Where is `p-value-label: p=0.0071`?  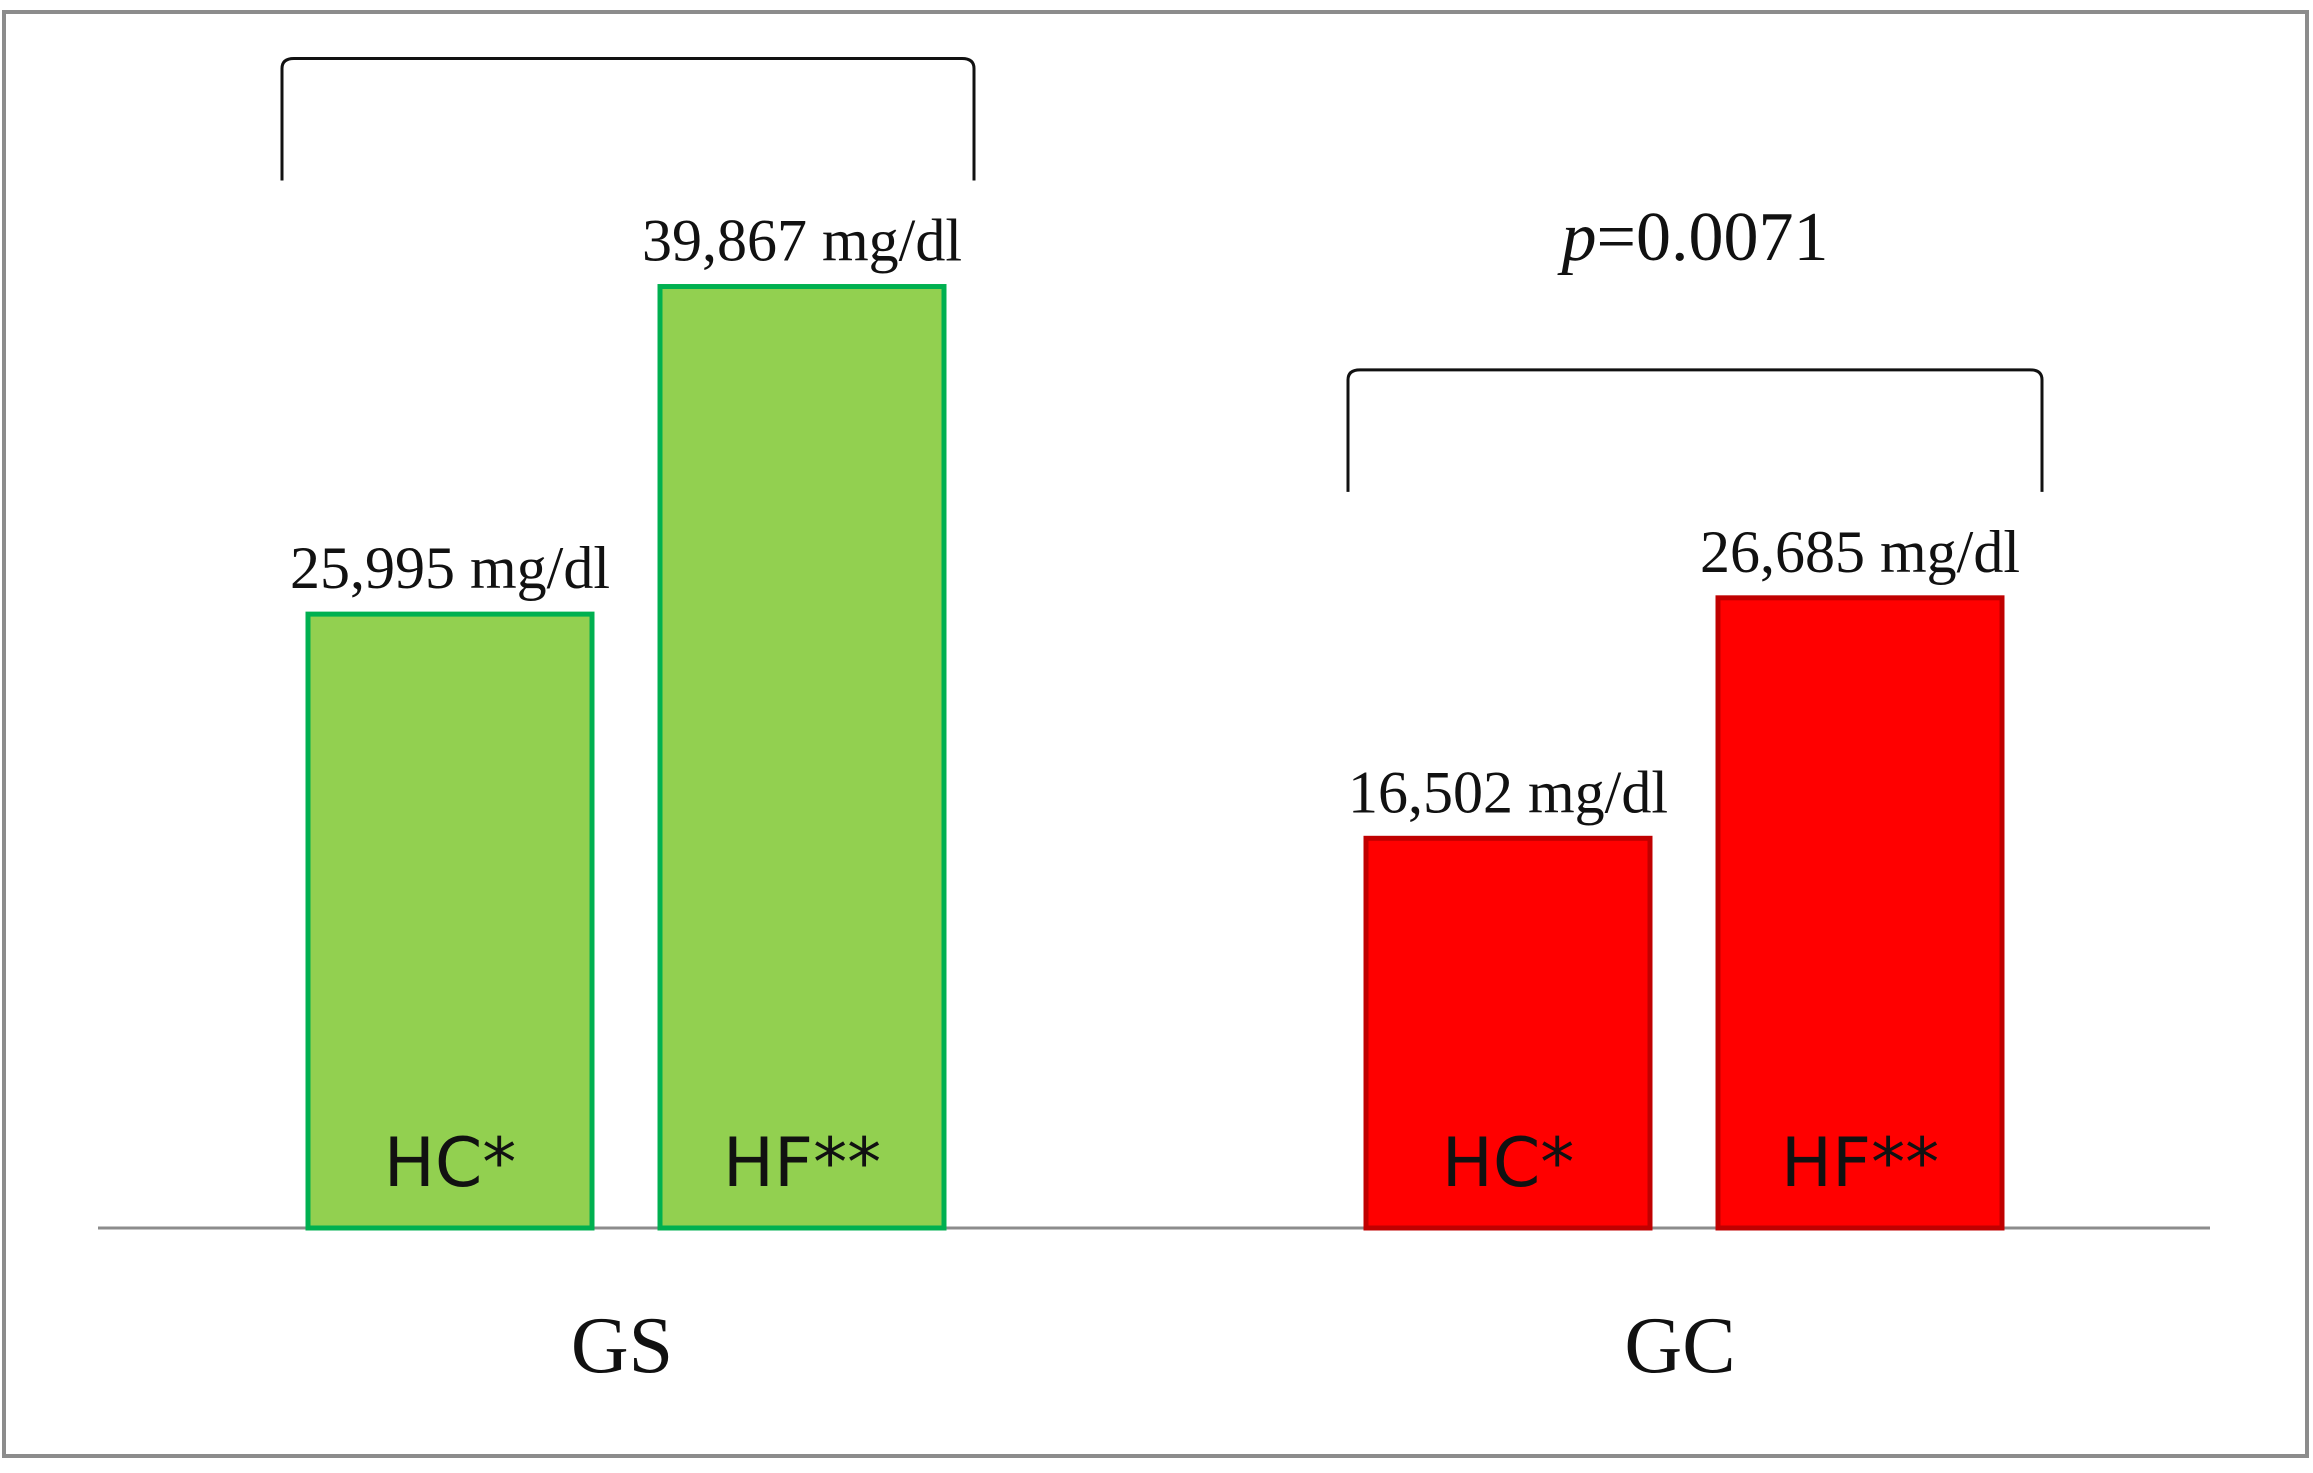
p-value-label: p=0.0071 is located at coordinates (1693, 237).